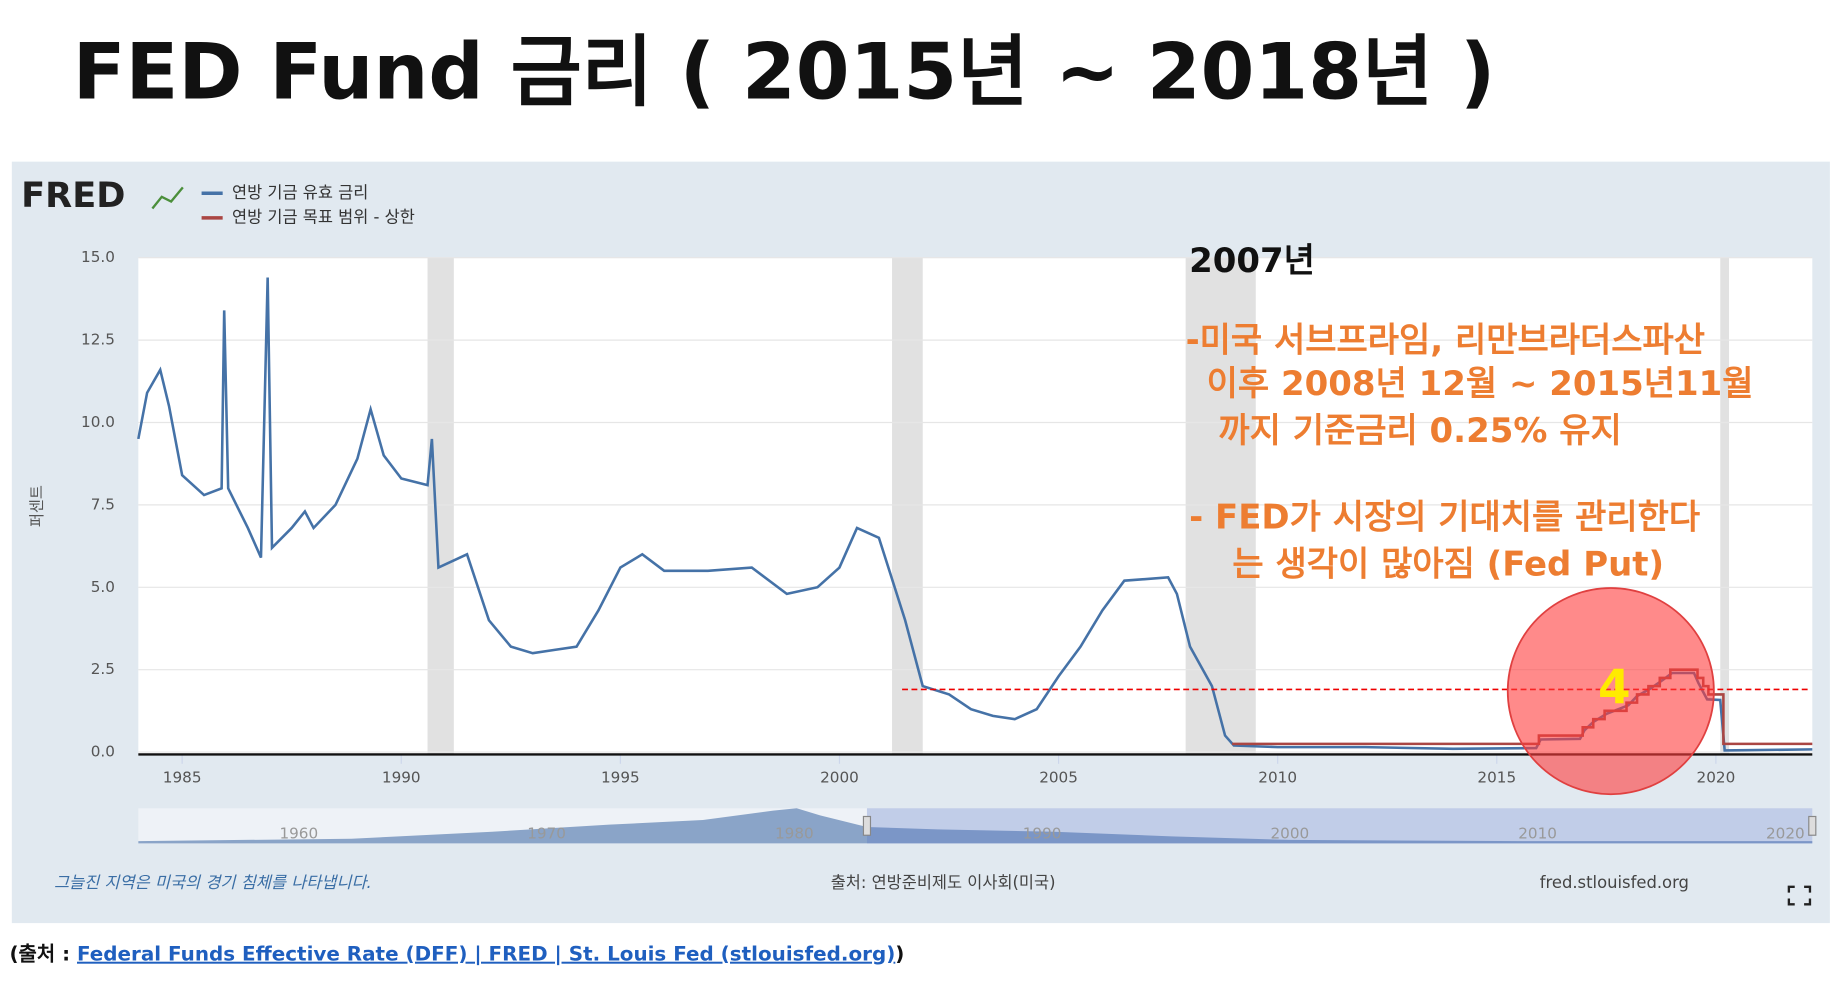  What do you see at coordinates (103, 504) in the screenshot?
I see `y-tick-label: 7.5` at bounding box center [103, 504].